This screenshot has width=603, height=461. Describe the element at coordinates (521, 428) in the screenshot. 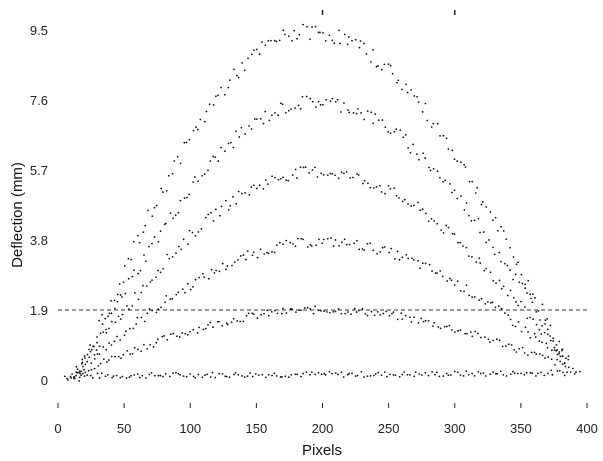

I see `x-tick-label: 350` at that location.